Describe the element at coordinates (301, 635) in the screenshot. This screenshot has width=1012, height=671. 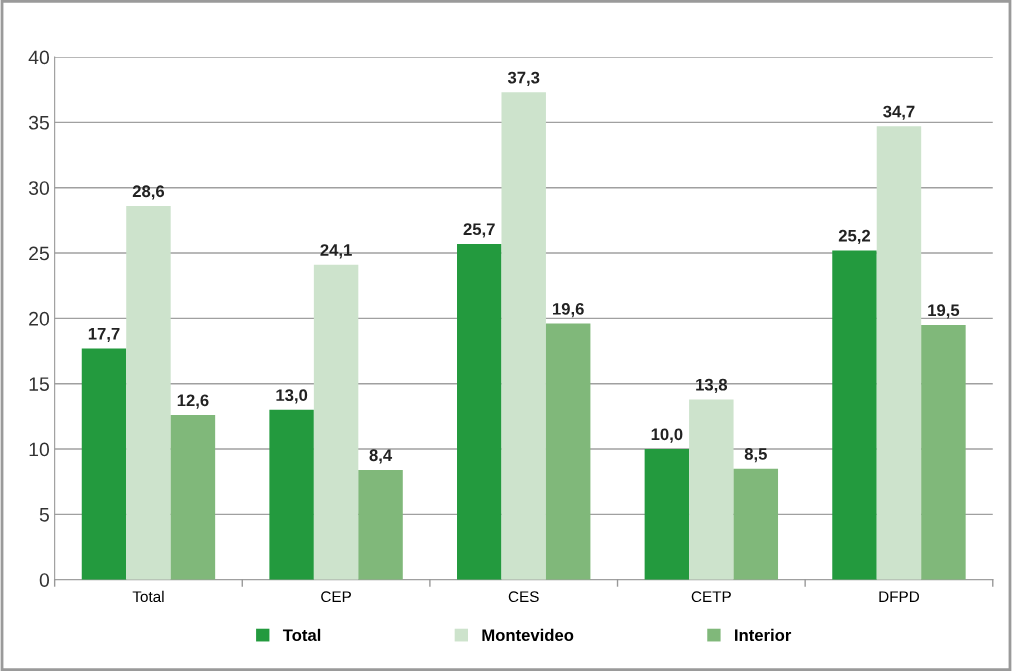
I see `legend-label: Total` at that location.